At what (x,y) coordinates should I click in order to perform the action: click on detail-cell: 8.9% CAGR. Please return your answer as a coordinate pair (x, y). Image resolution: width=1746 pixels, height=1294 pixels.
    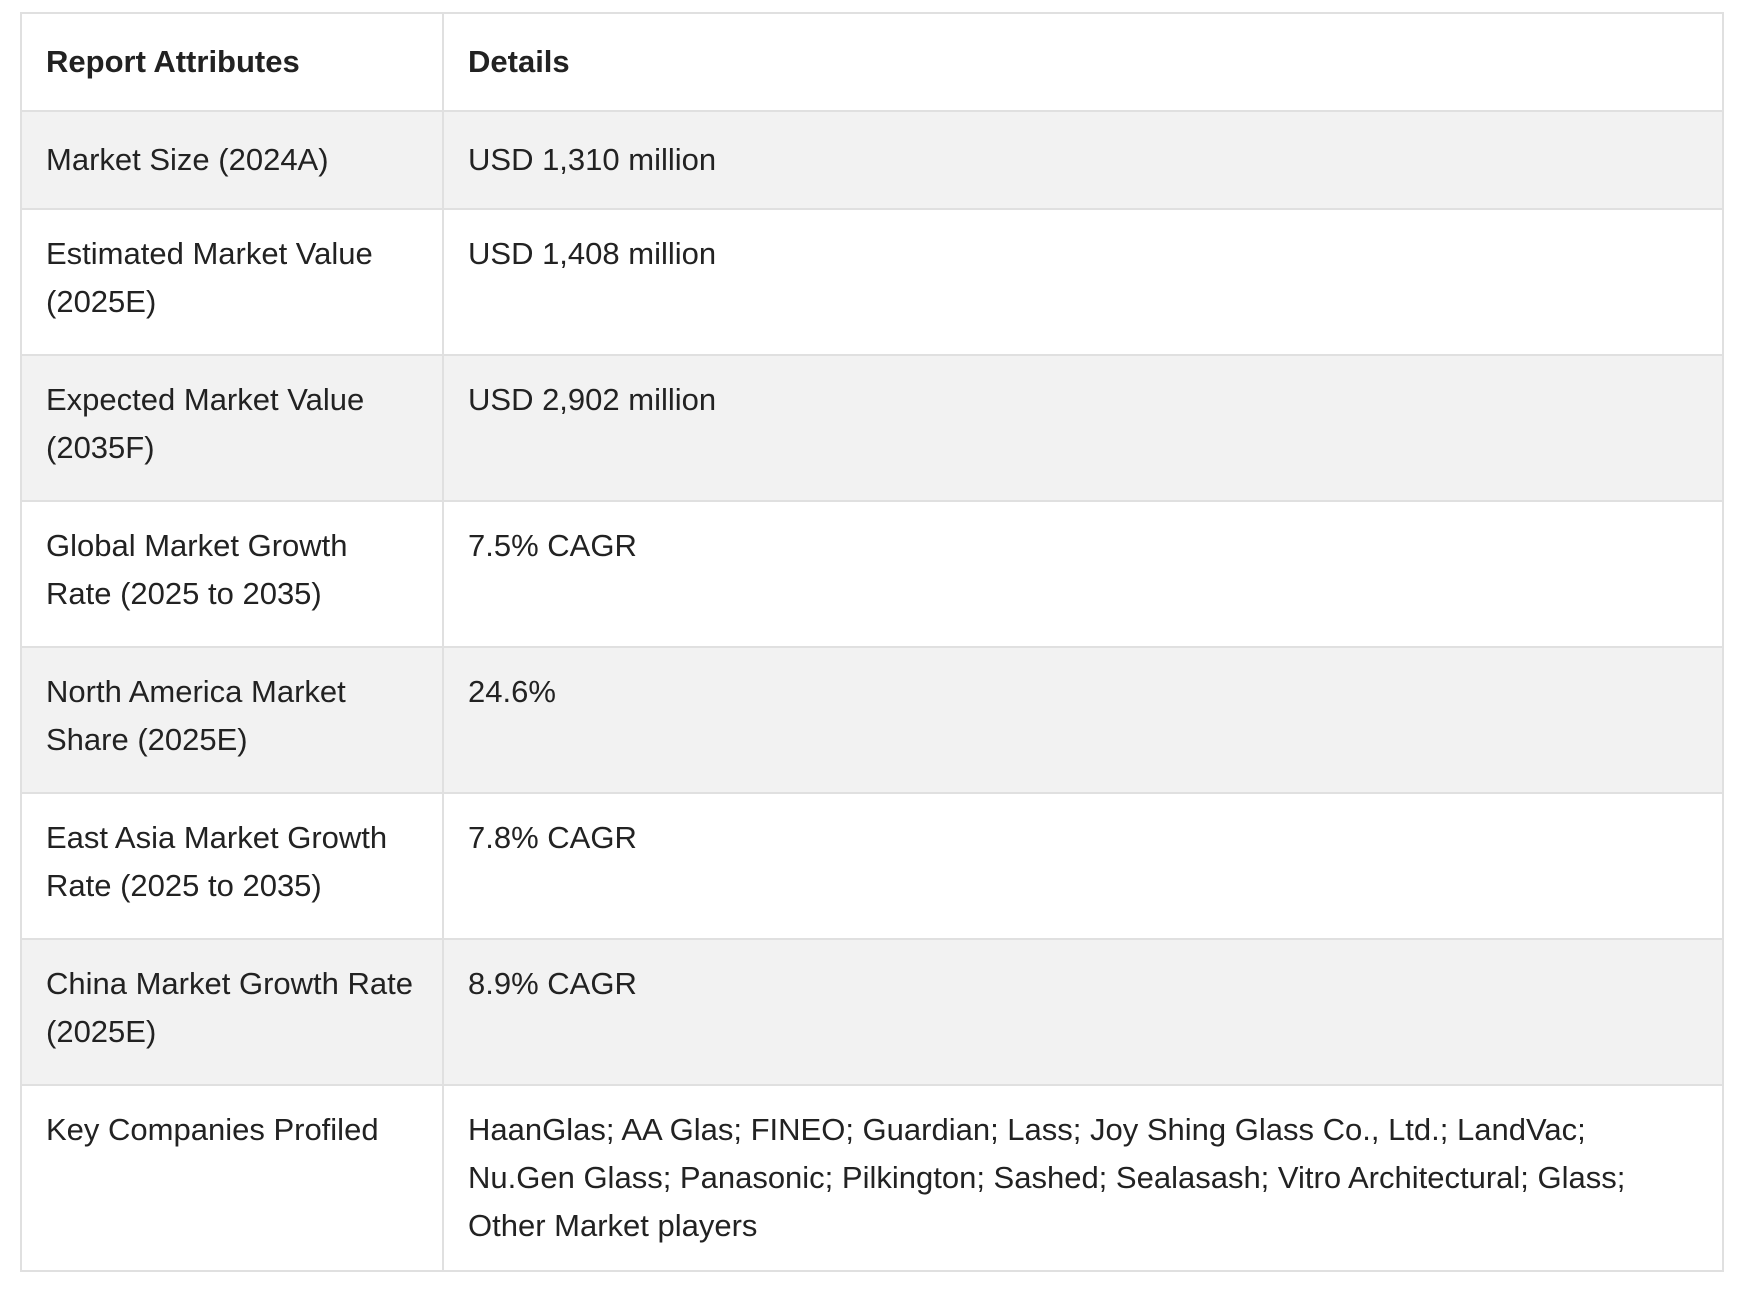
    Looking at the image, I should click on (1083, 1012).